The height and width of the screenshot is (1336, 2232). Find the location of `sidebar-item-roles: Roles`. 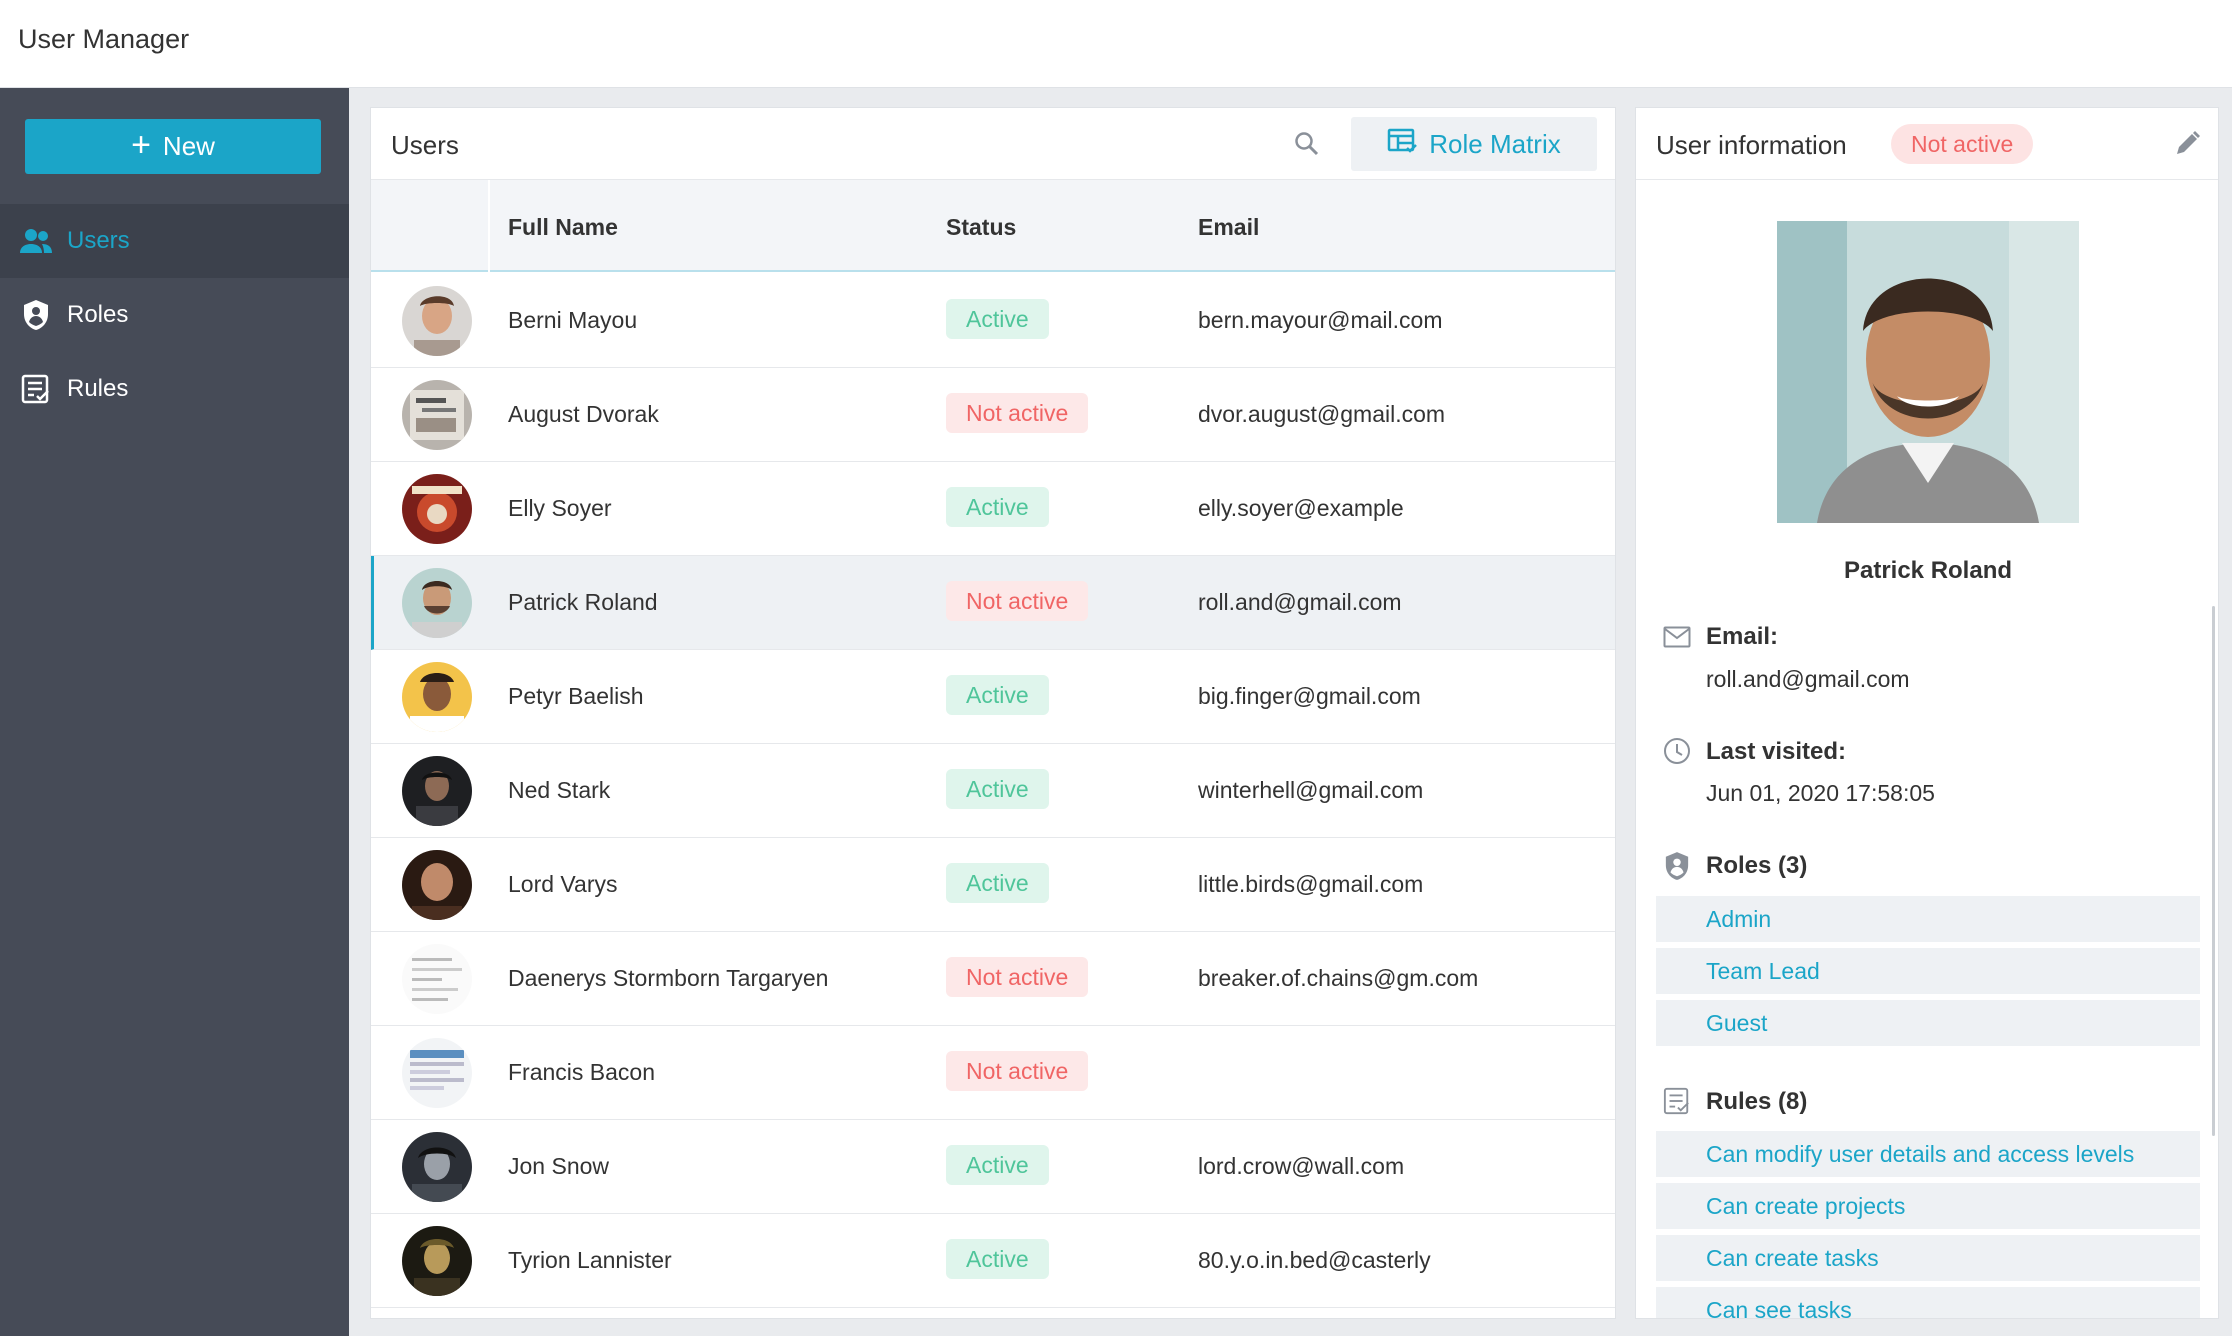

sidebar-item-roles: Roles is located at coordinates (174, 315).